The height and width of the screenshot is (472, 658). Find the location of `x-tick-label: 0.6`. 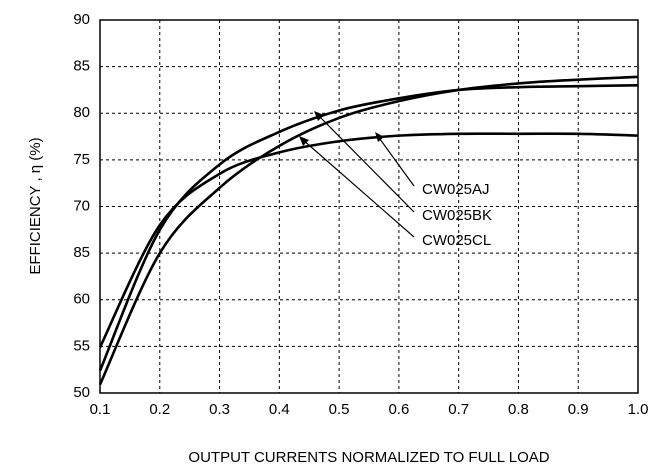

x-tick-label: 0.6 is located at coordinates (398, 409).